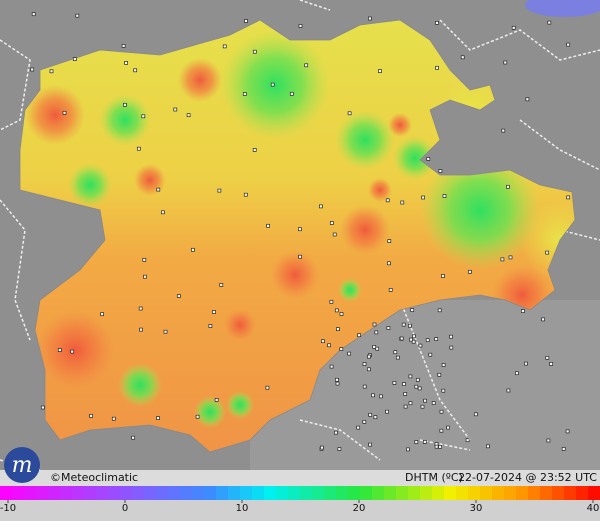  What do you see at coordinates (593, 508) in the screenshot?
I see `tick-label: 40` at bounding box center [593, 508].